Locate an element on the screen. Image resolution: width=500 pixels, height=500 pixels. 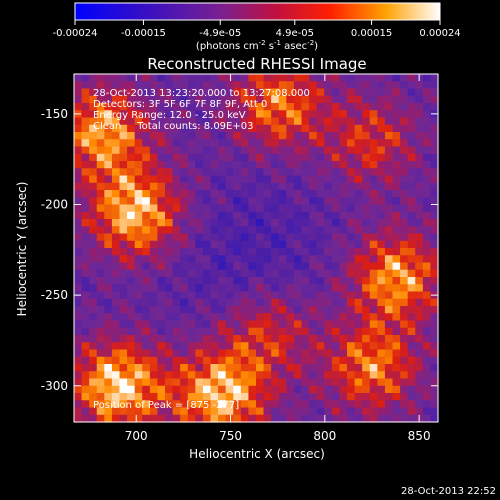
colorbar-gradient is located at coordinates (257, 11).